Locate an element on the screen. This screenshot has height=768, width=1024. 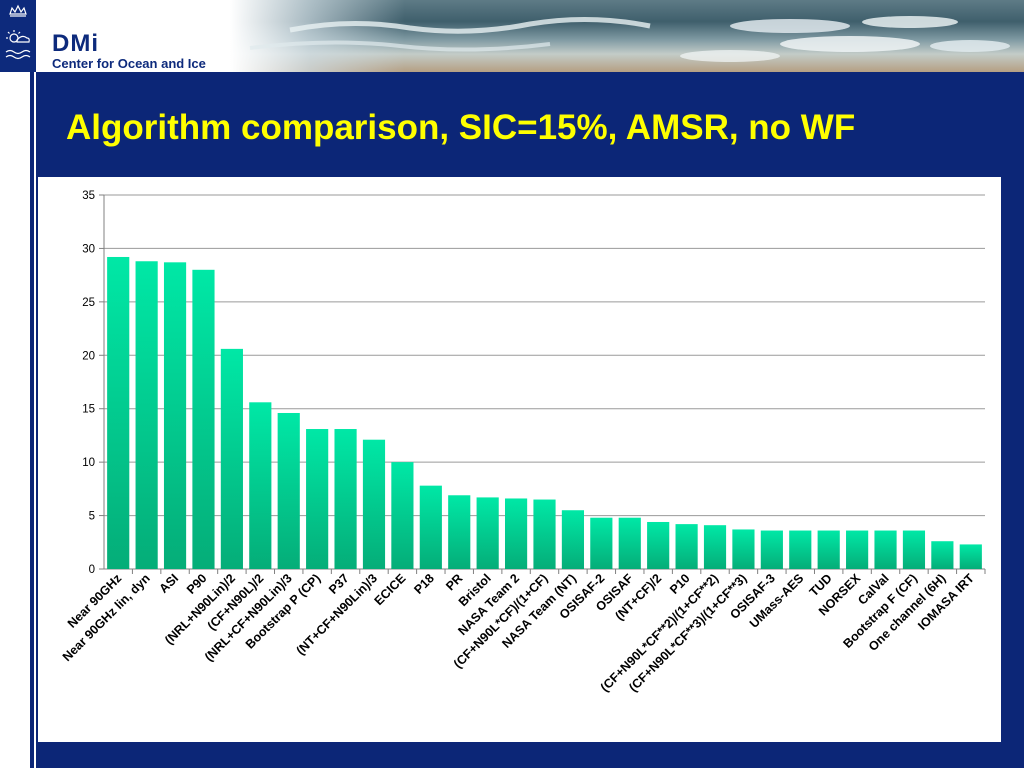
y-tick-label: 15 is located at coordinates (88, 410).